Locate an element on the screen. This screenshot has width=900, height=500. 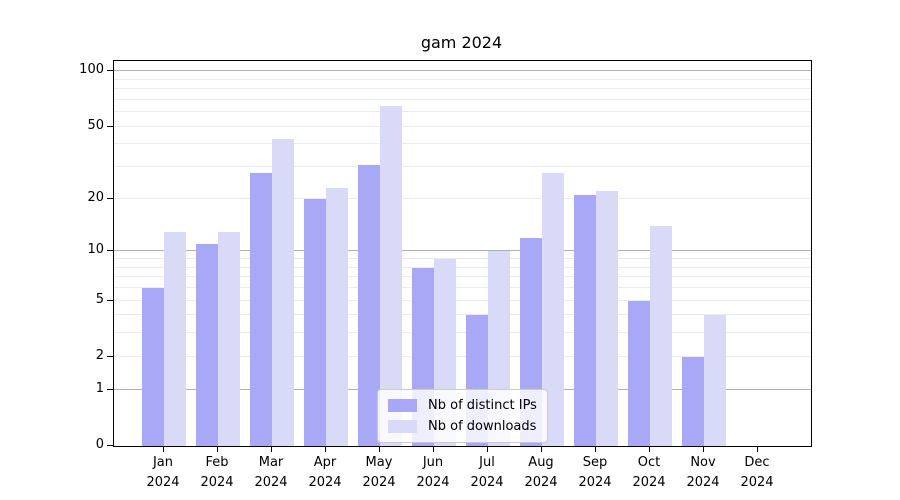
y-tick-label: 2 is located at coordinates (99, 355).